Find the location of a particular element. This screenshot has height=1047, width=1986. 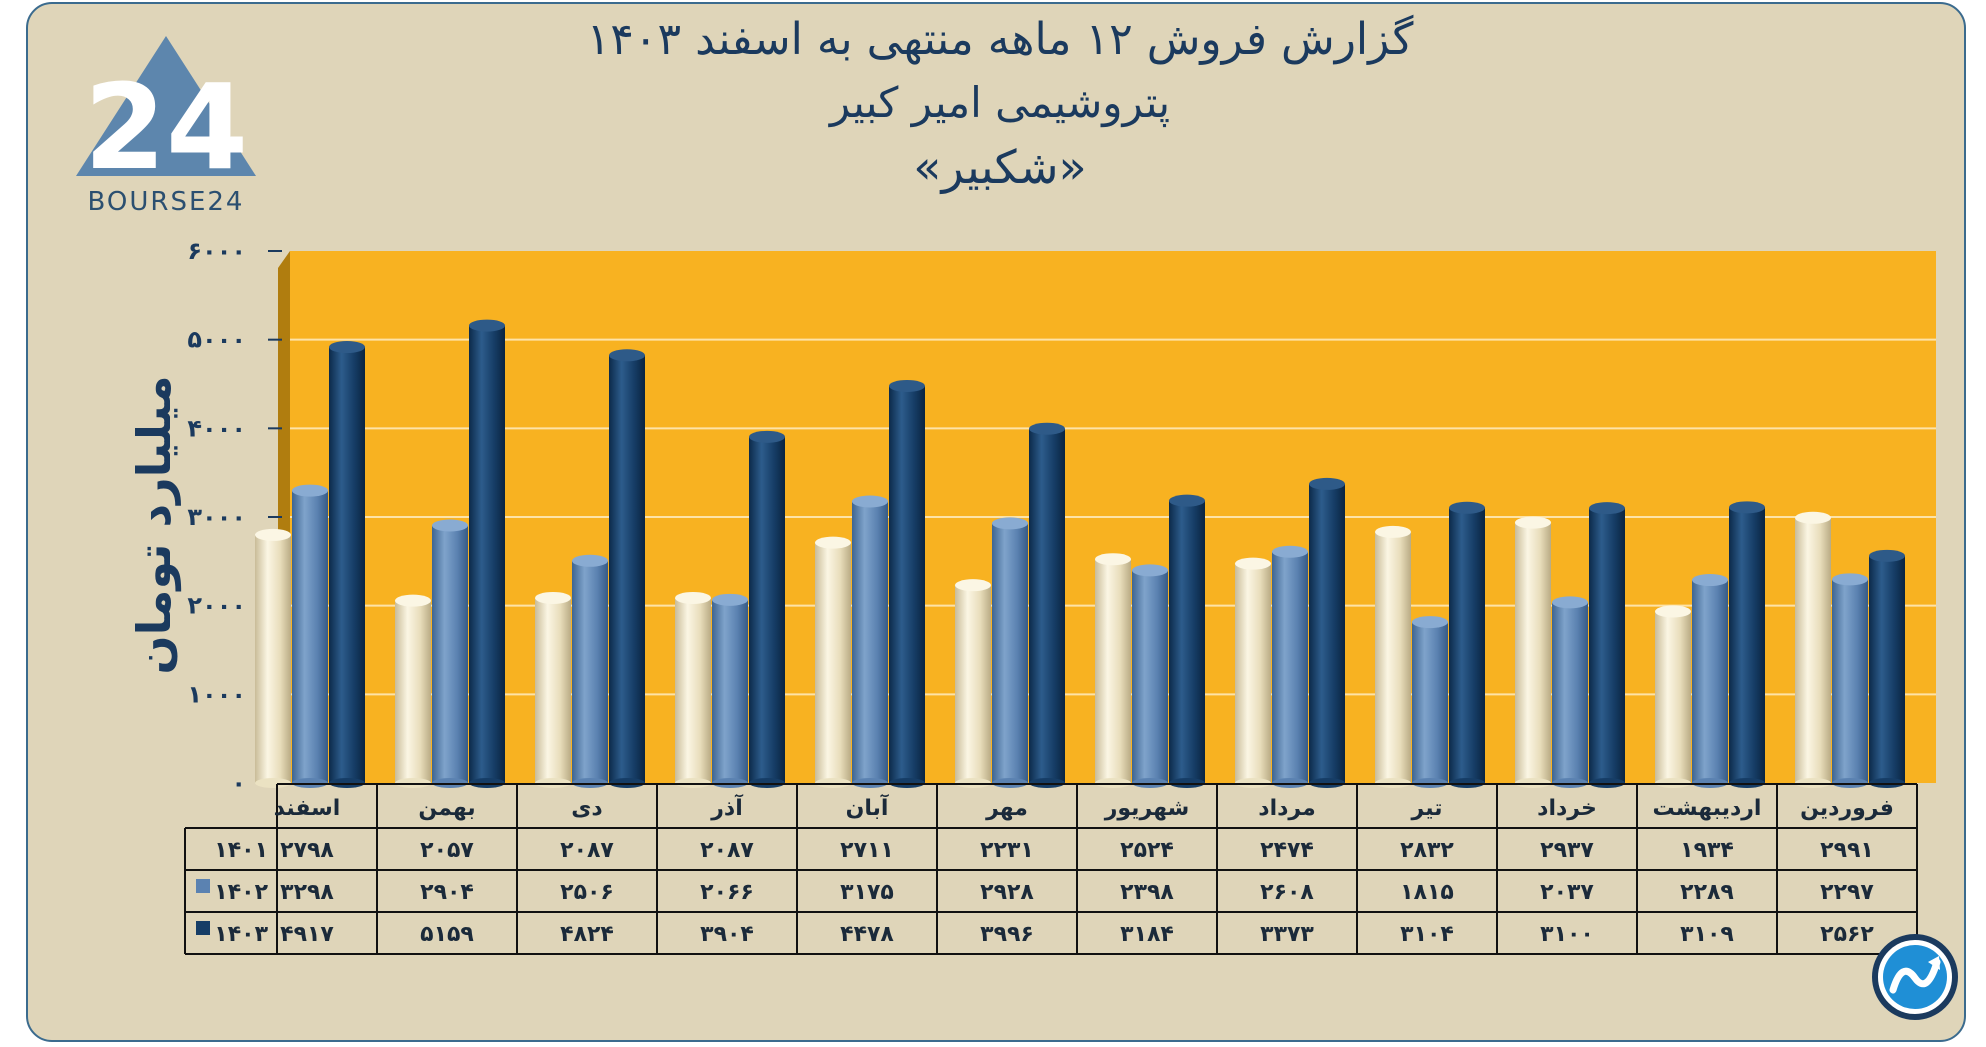

arrow-head-icon is located at coordinates (1934, 963).